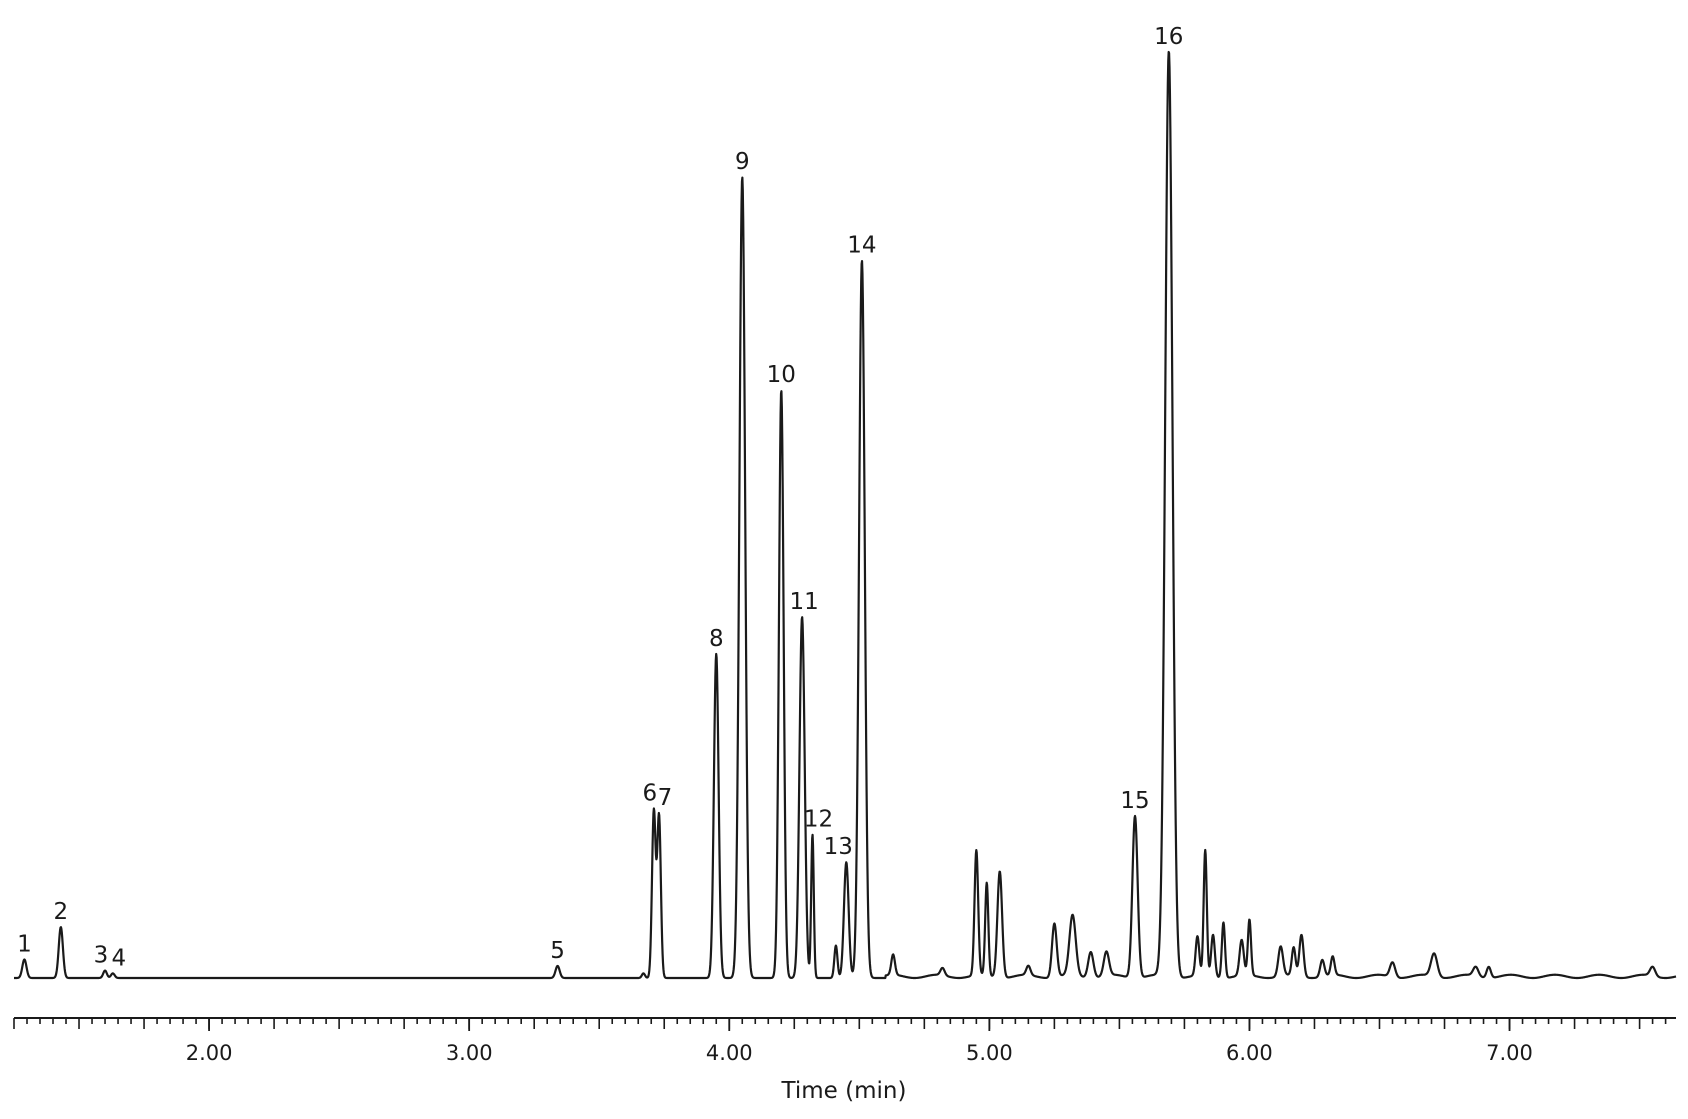 Image resolution: width=1688 pixels, height=1119 pixels. What do you see at coordinates (649, 794) in the screenshot?
I see `peak-label-6: 6` at bounding box center [649, 794].